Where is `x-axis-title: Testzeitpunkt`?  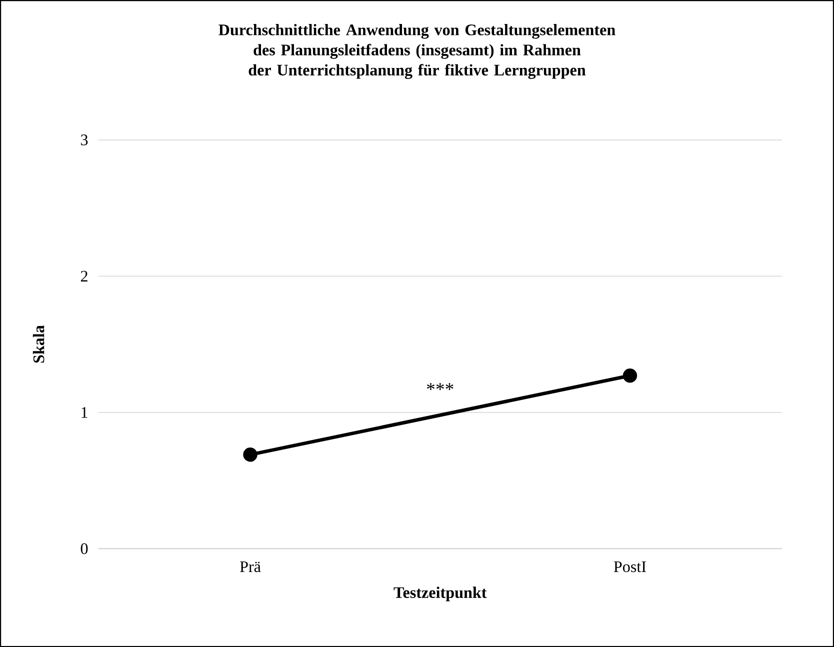 x-axis-title: Testzeitpunkt is located at coordinates (440, 594).